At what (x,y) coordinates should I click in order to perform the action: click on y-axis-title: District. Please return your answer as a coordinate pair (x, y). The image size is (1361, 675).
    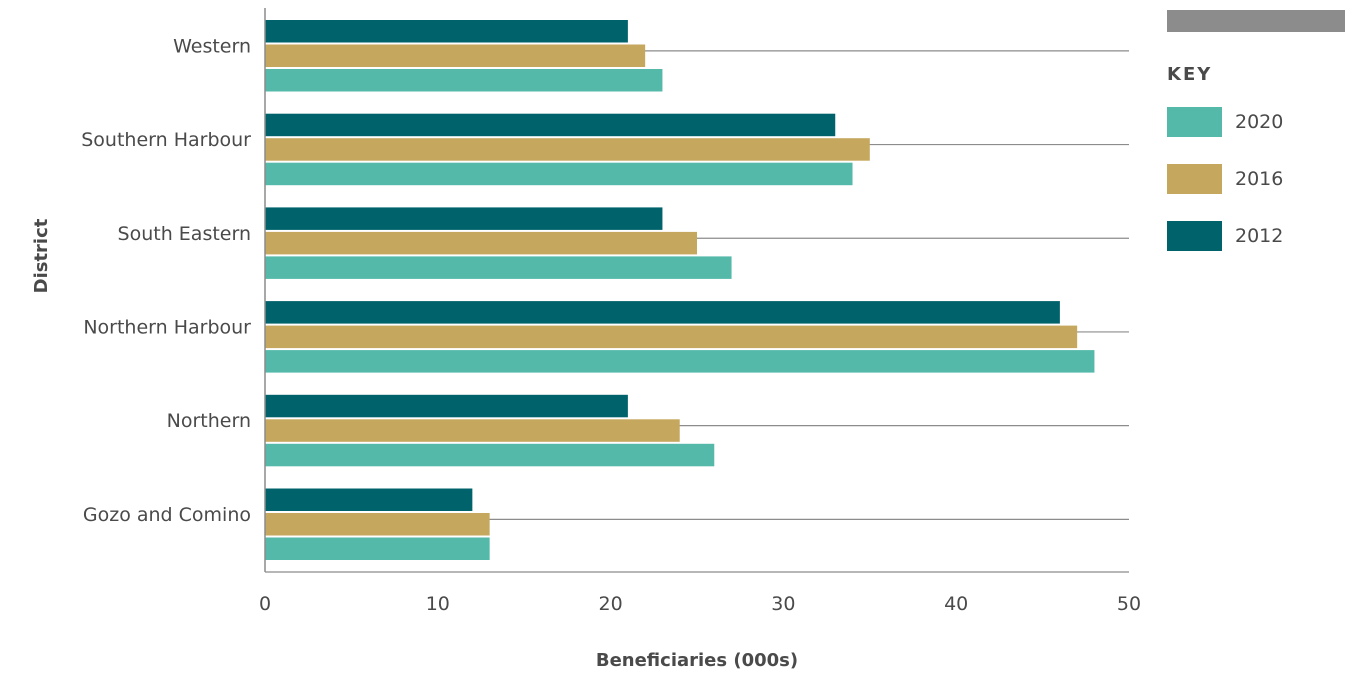
    Looking at the image, I should click on (41, 255).